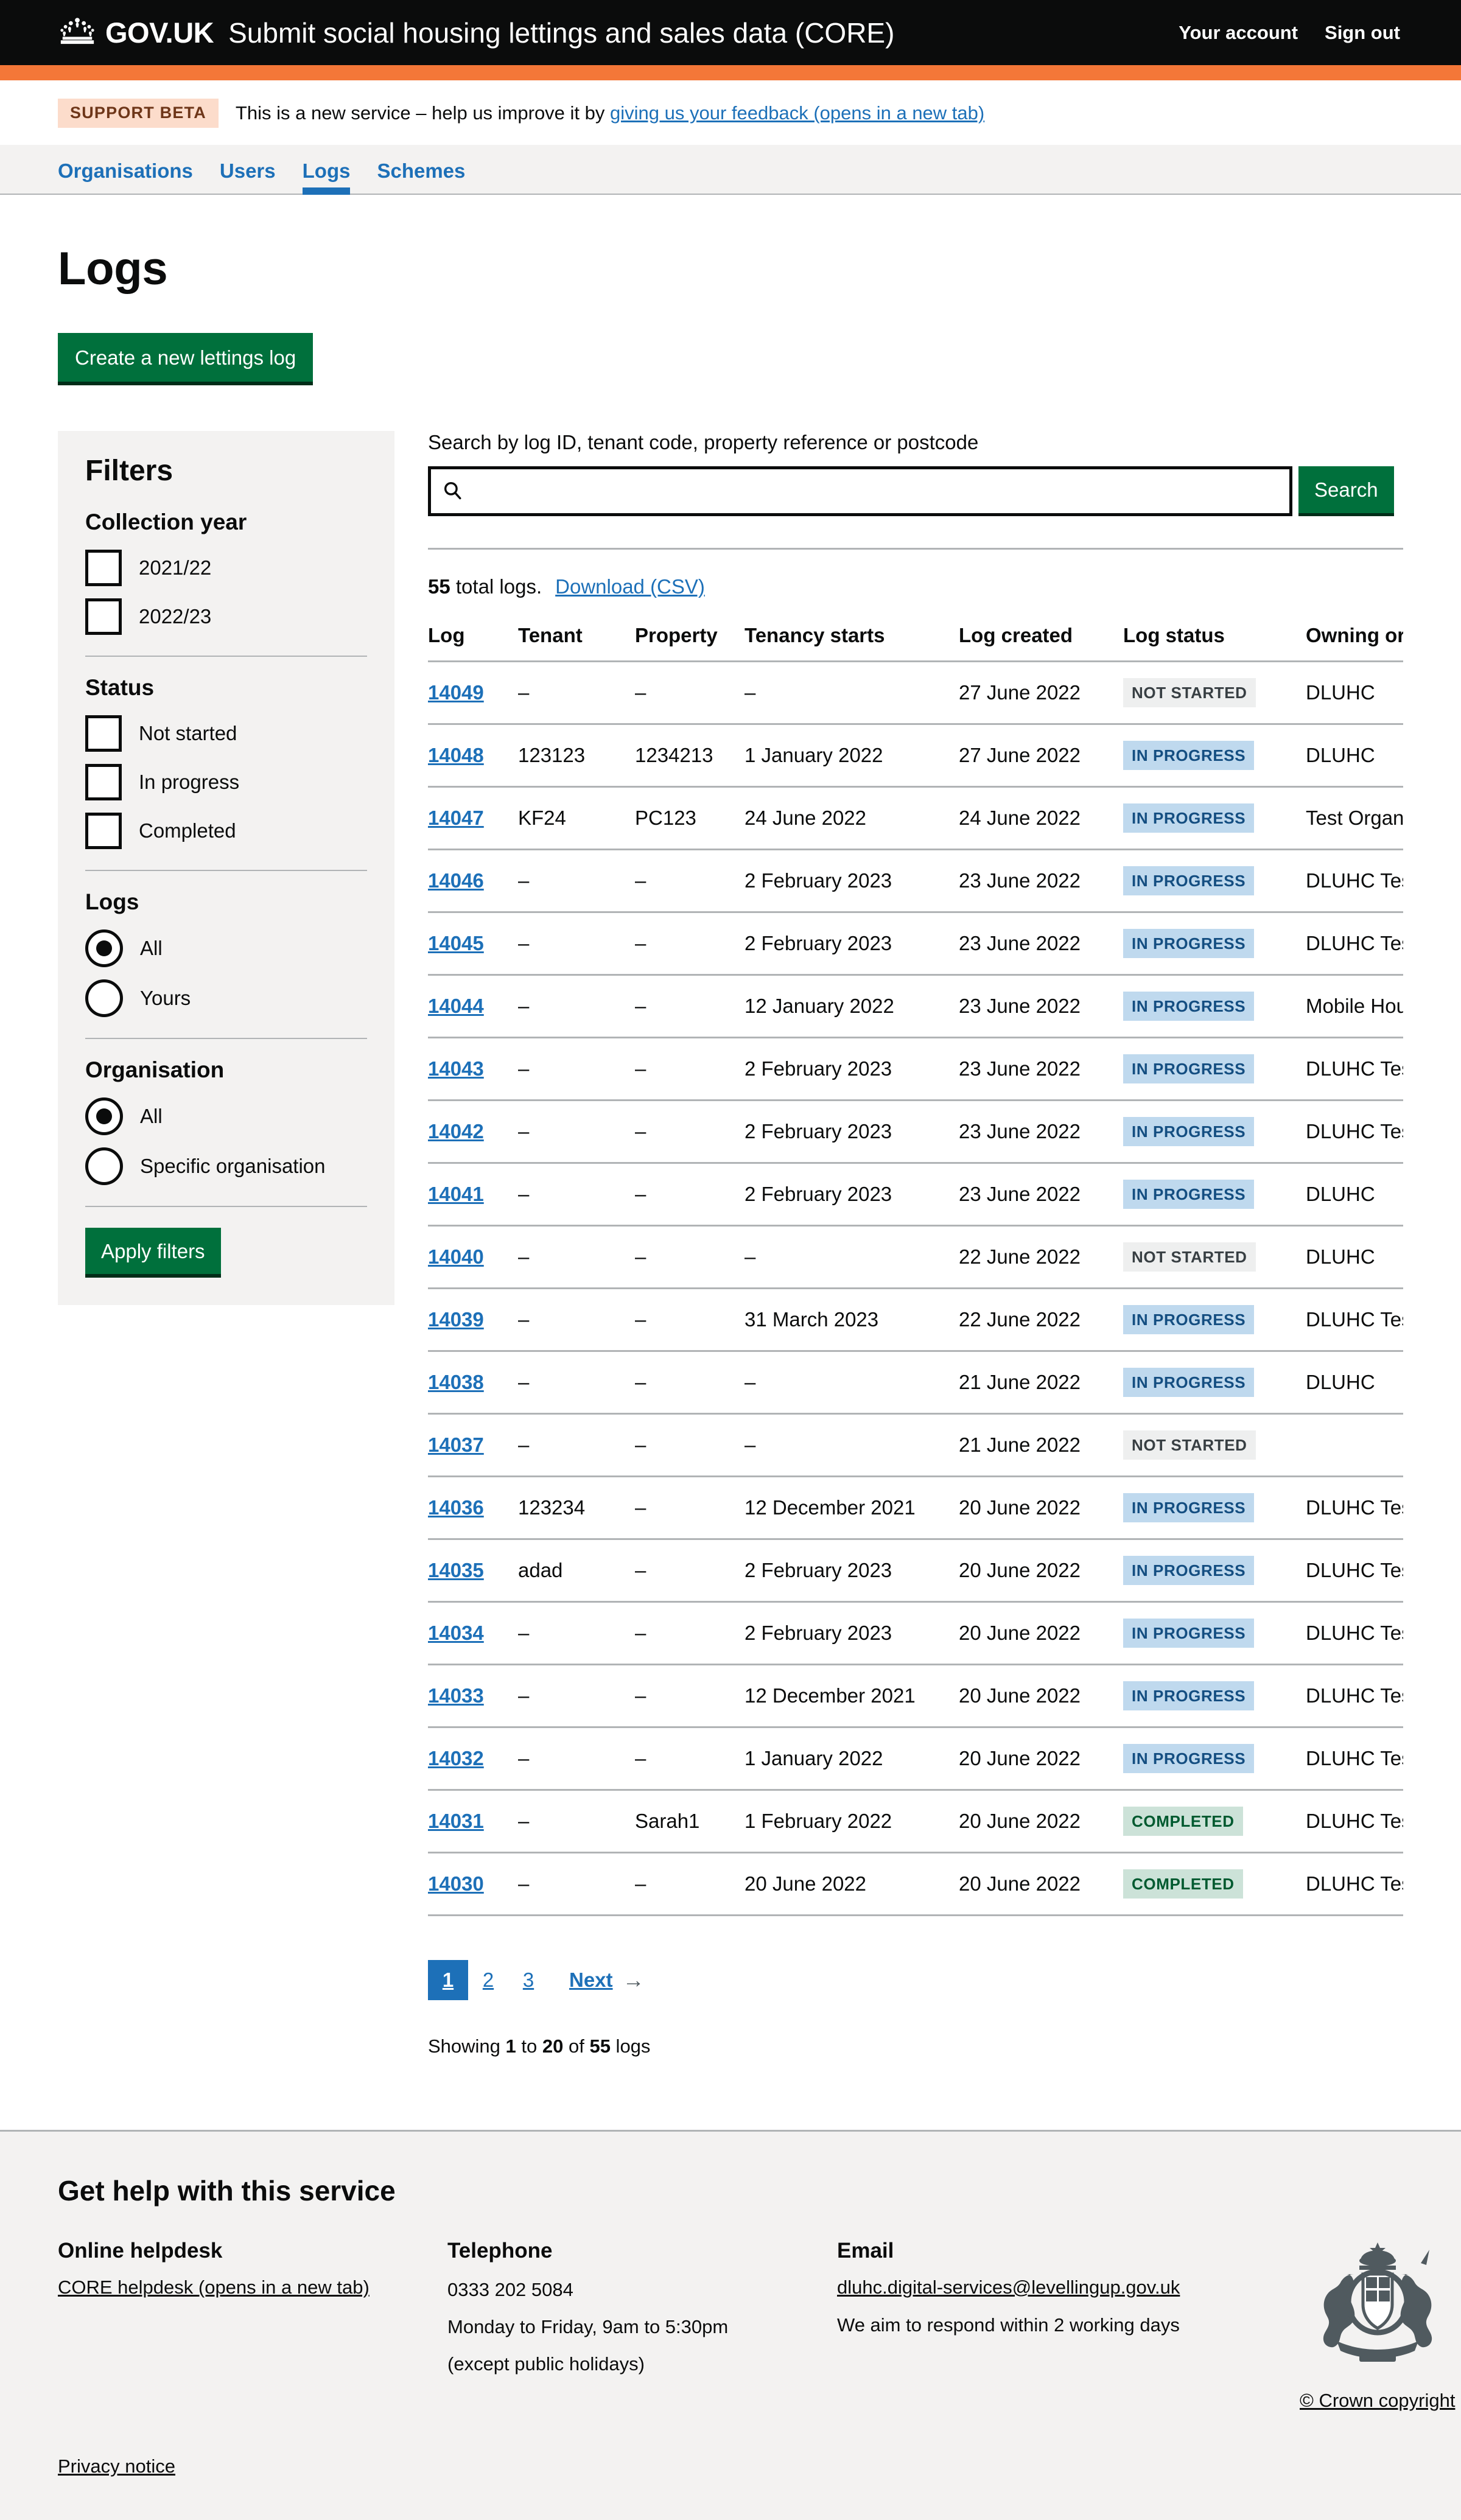  I want to click on pagination-page-1: 1, so click(448, 1980).